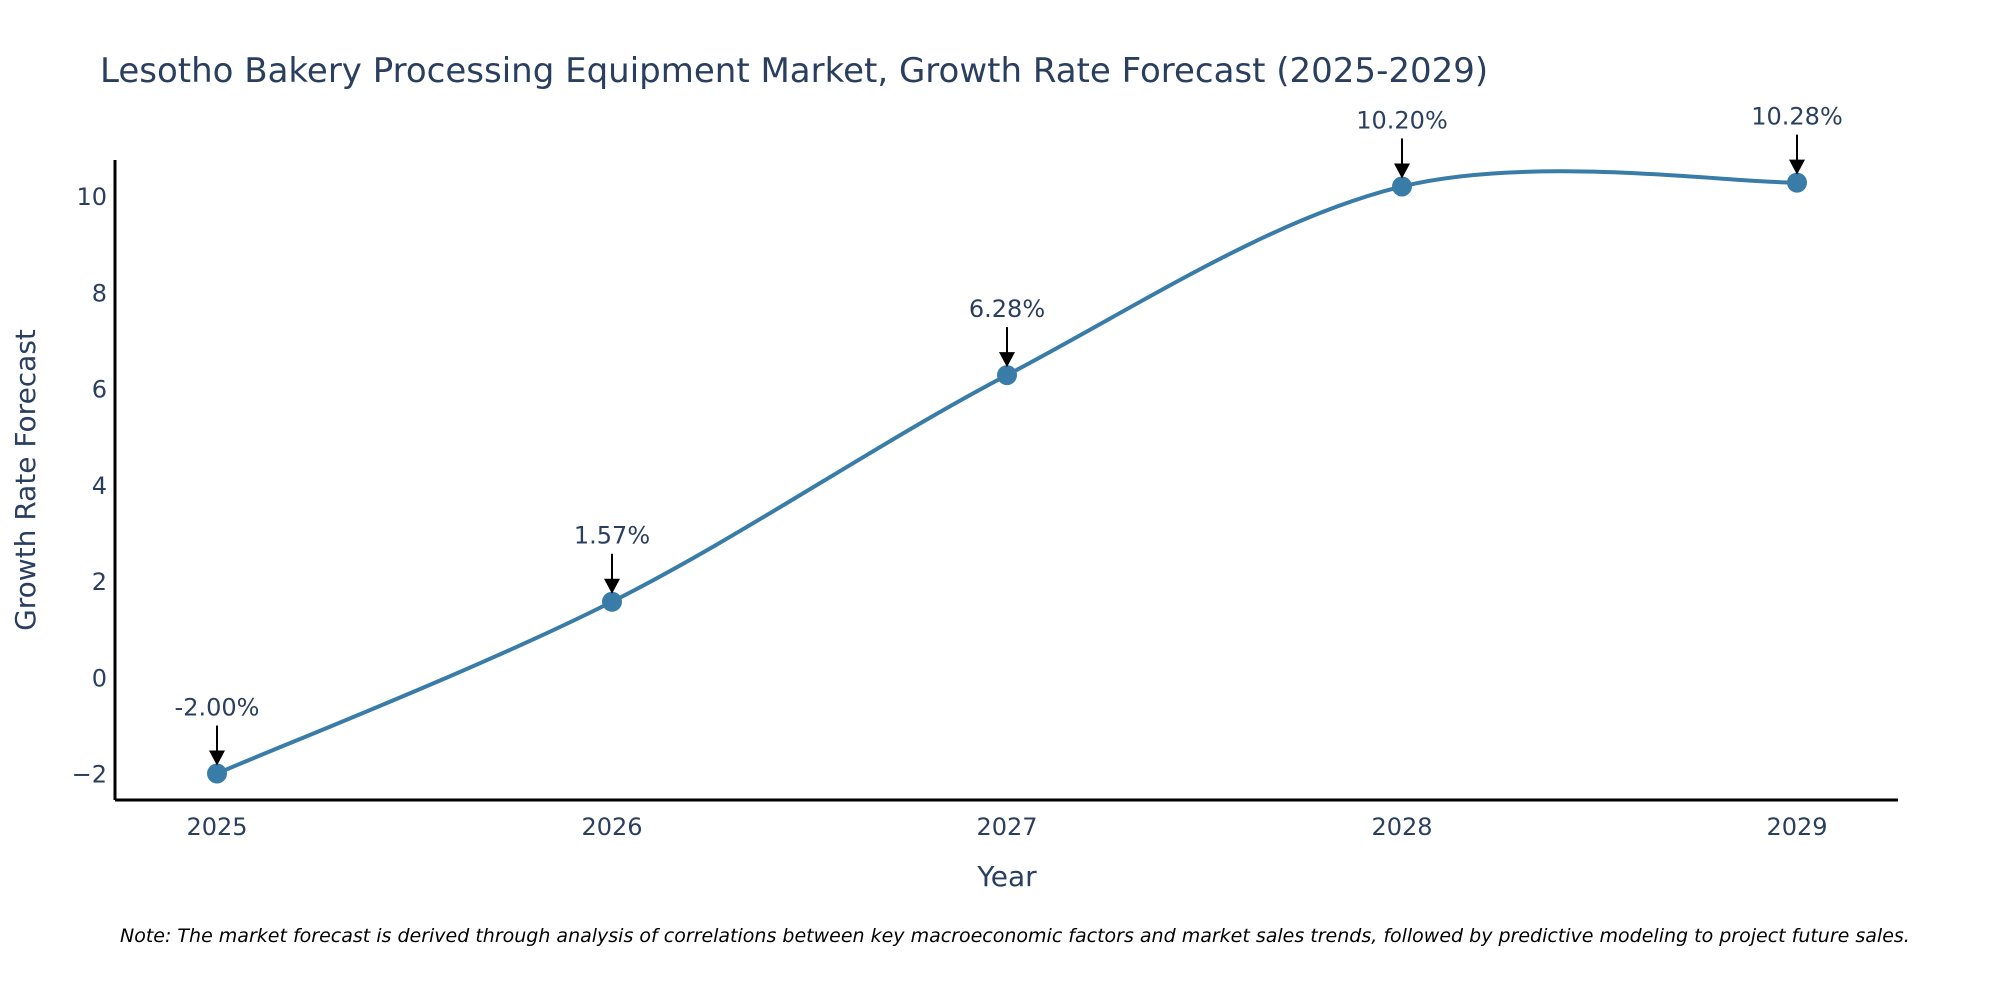  What do you see at coordinates (91, 197) in the screenshot?
I see `y-tick-label: 10` at bounding box center [91, 197].